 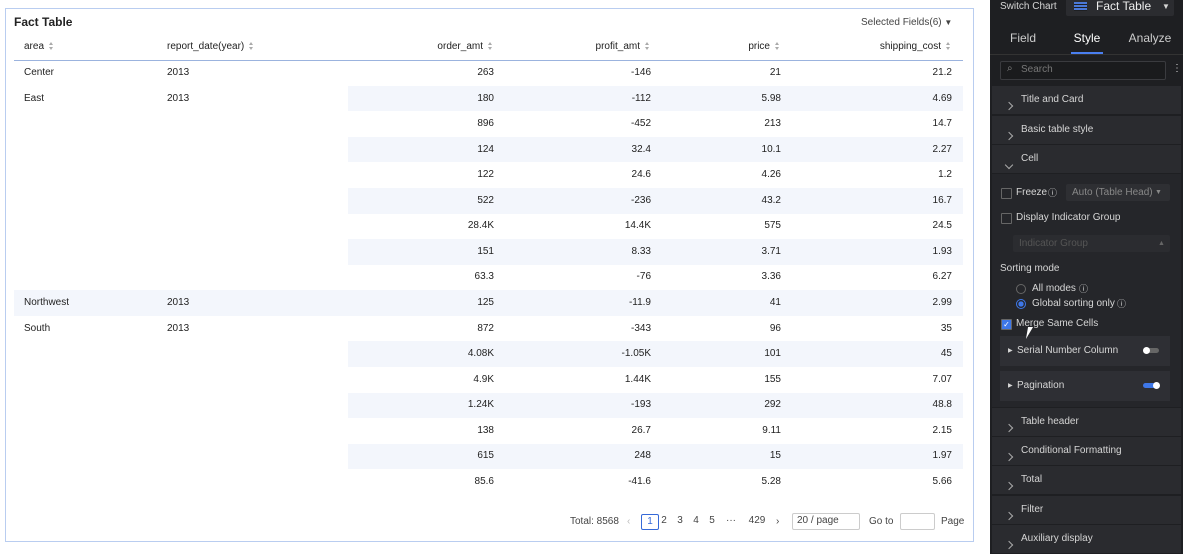 What do you see at coordinates (1083, 70) in the screenshot?
I see `search-box` at bounding box center [1083, 70].